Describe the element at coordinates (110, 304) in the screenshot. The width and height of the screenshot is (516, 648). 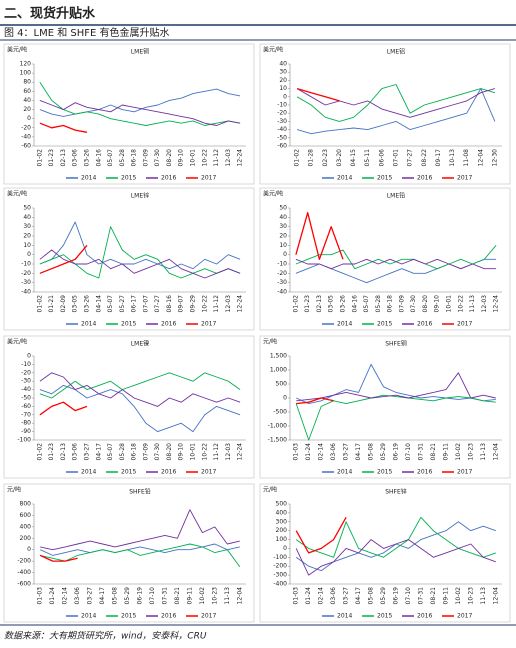
I see `x-tick-label: 05-07` at that location.